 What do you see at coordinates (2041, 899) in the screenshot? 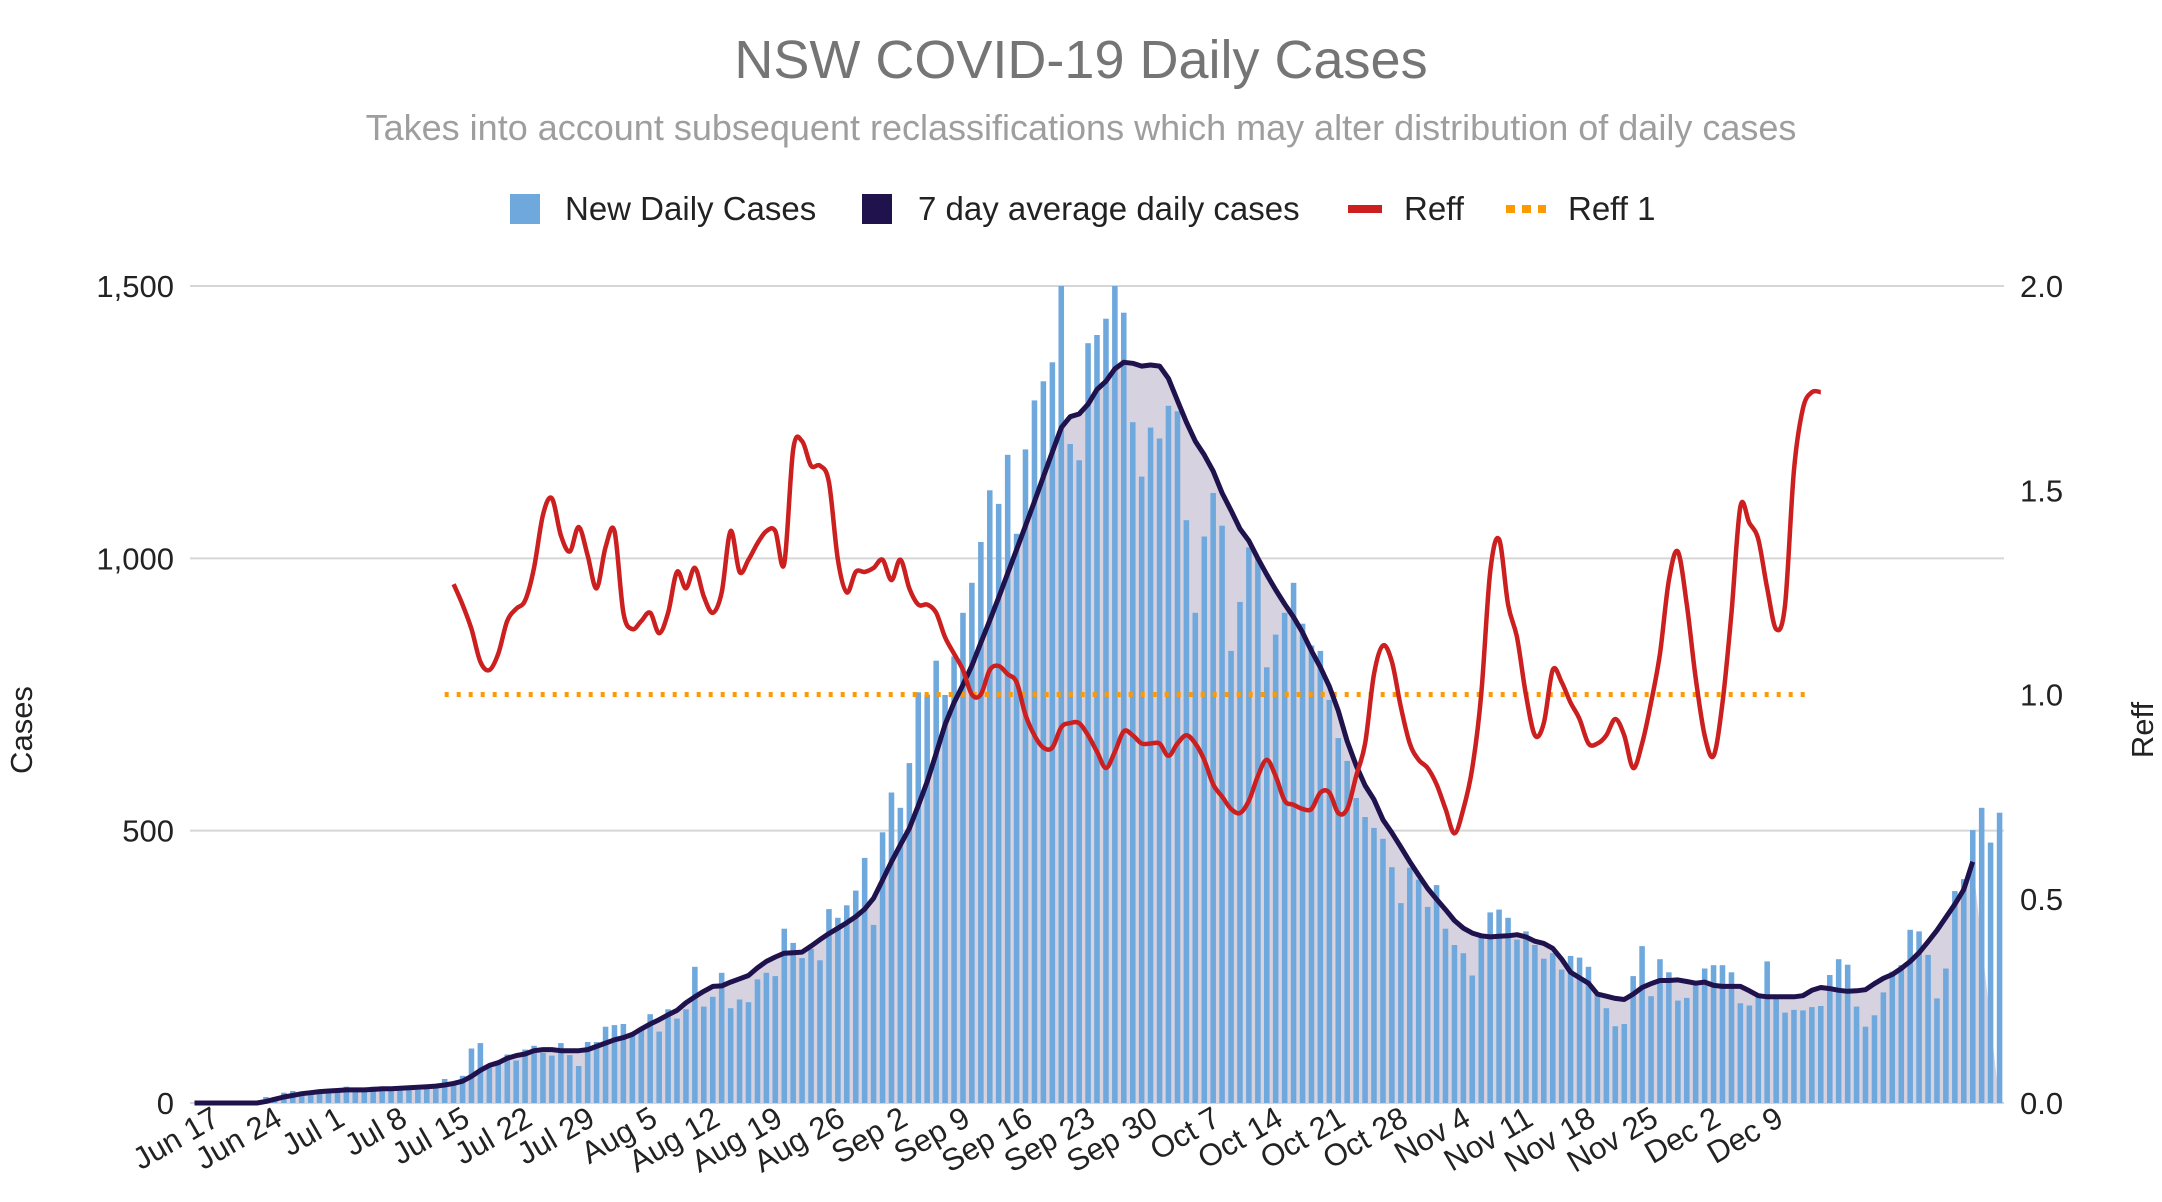
I see `y2-tick-label: 0.5` at bounding box center [2041, 899].